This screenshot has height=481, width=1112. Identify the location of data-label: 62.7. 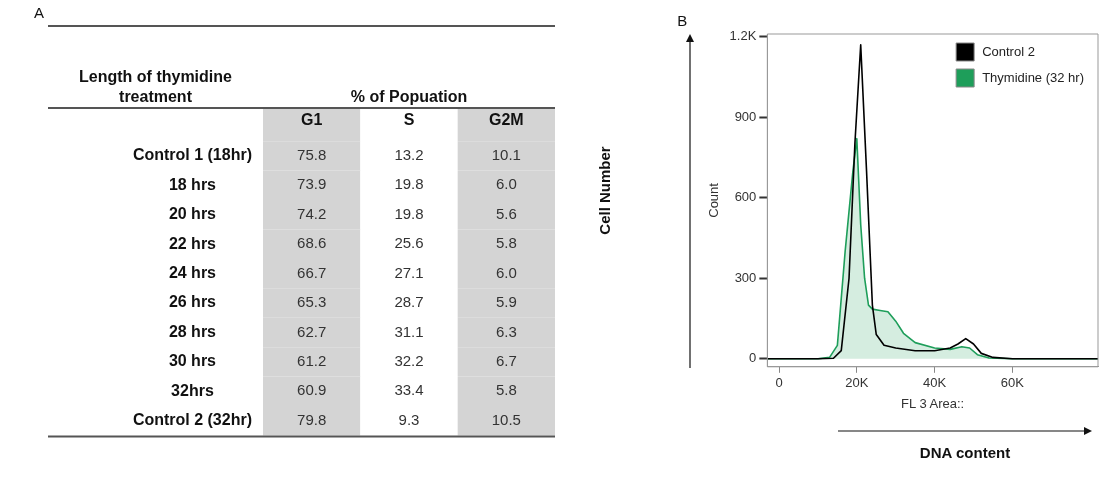
(312, 331).